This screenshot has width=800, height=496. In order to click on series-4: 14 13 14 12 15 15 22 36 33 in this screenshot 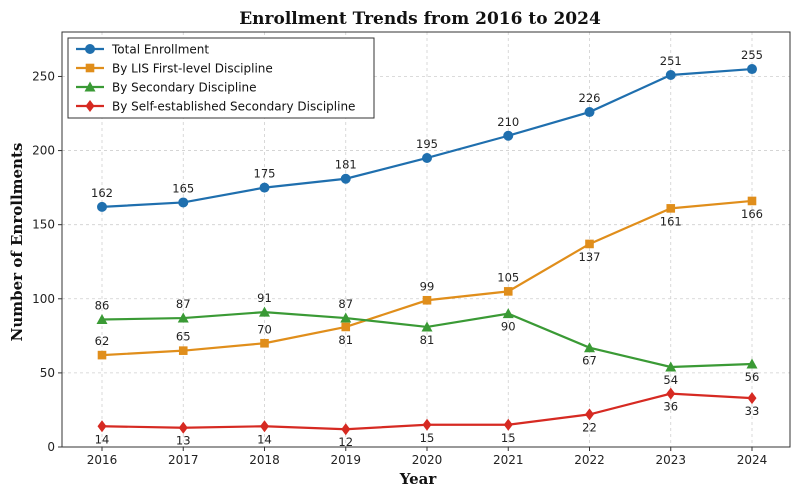, I will do `click(427, 418)`.